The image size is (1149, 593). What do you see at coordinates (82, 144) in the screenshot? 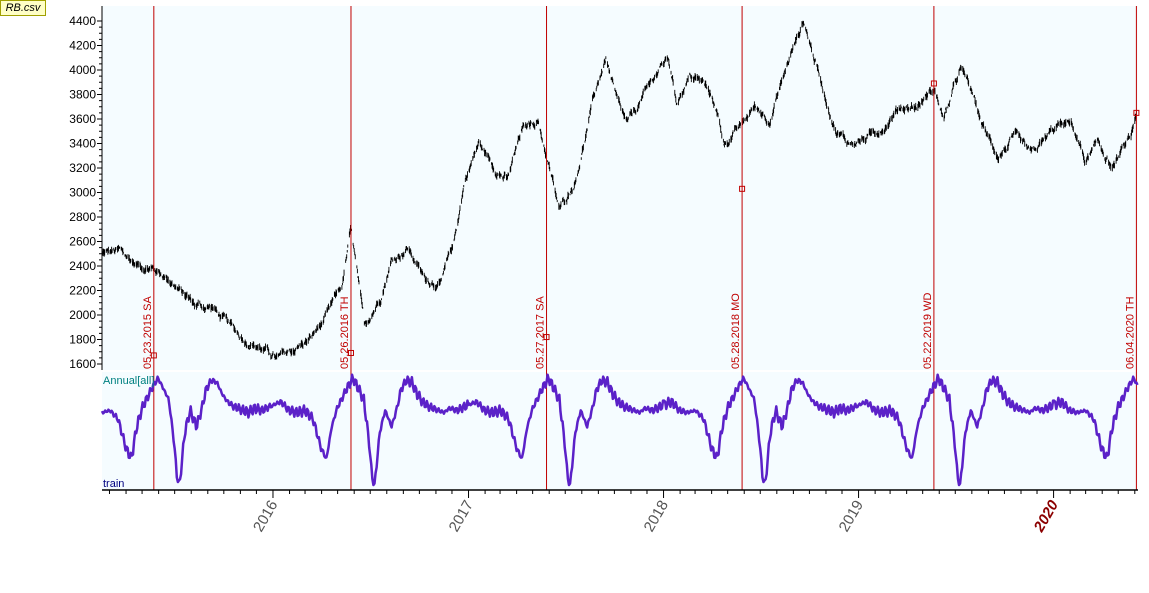
I see `y-tick-label: 3400` at bounding box center [82, 144].